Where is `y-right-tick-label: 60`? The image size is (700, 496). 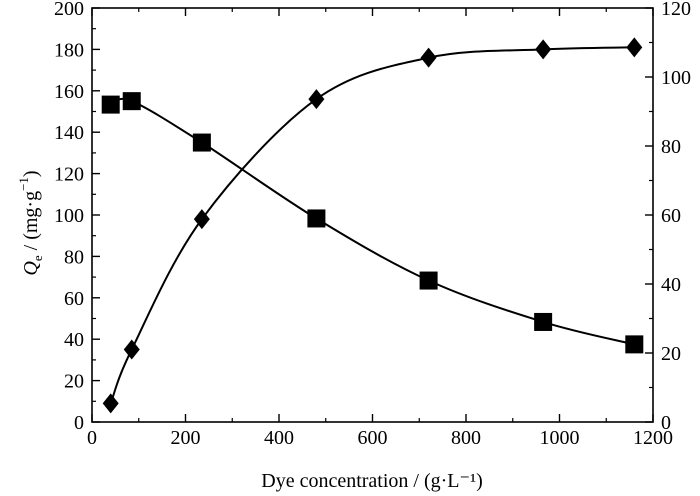 y-right-tick-label: 60 is located at coordinates (671, 216).